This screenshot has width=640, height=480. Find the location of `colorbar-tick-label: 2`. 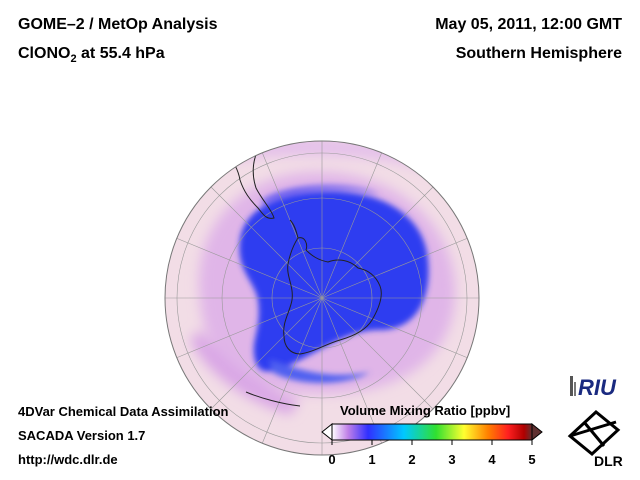

colorbar-tick-label: 2 is located at coordinates (411, 459).